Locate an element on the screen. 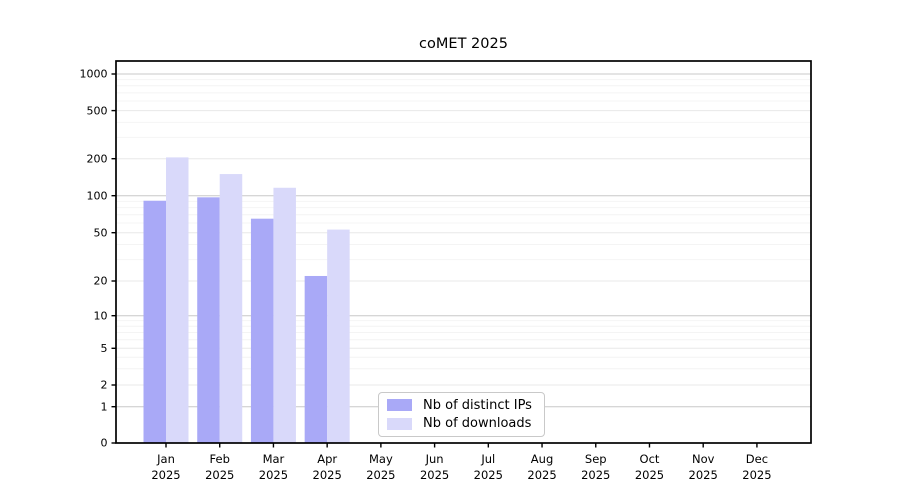 This screenshot has height=500, width=900. x-tick-label-year-mar: 2025 is located at coordinates (273, 475).